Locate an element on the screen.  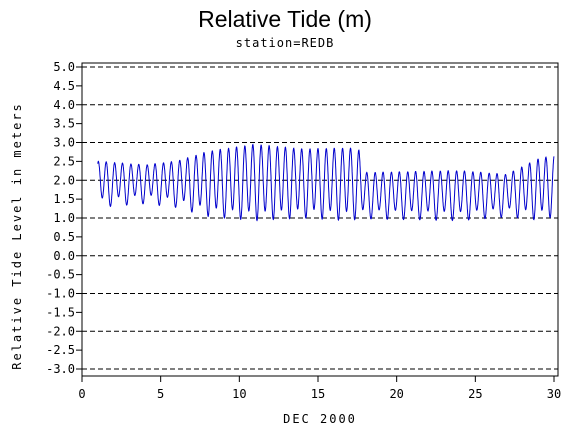
y-tick-label: -1.5 is located at coordinates (60, 312).